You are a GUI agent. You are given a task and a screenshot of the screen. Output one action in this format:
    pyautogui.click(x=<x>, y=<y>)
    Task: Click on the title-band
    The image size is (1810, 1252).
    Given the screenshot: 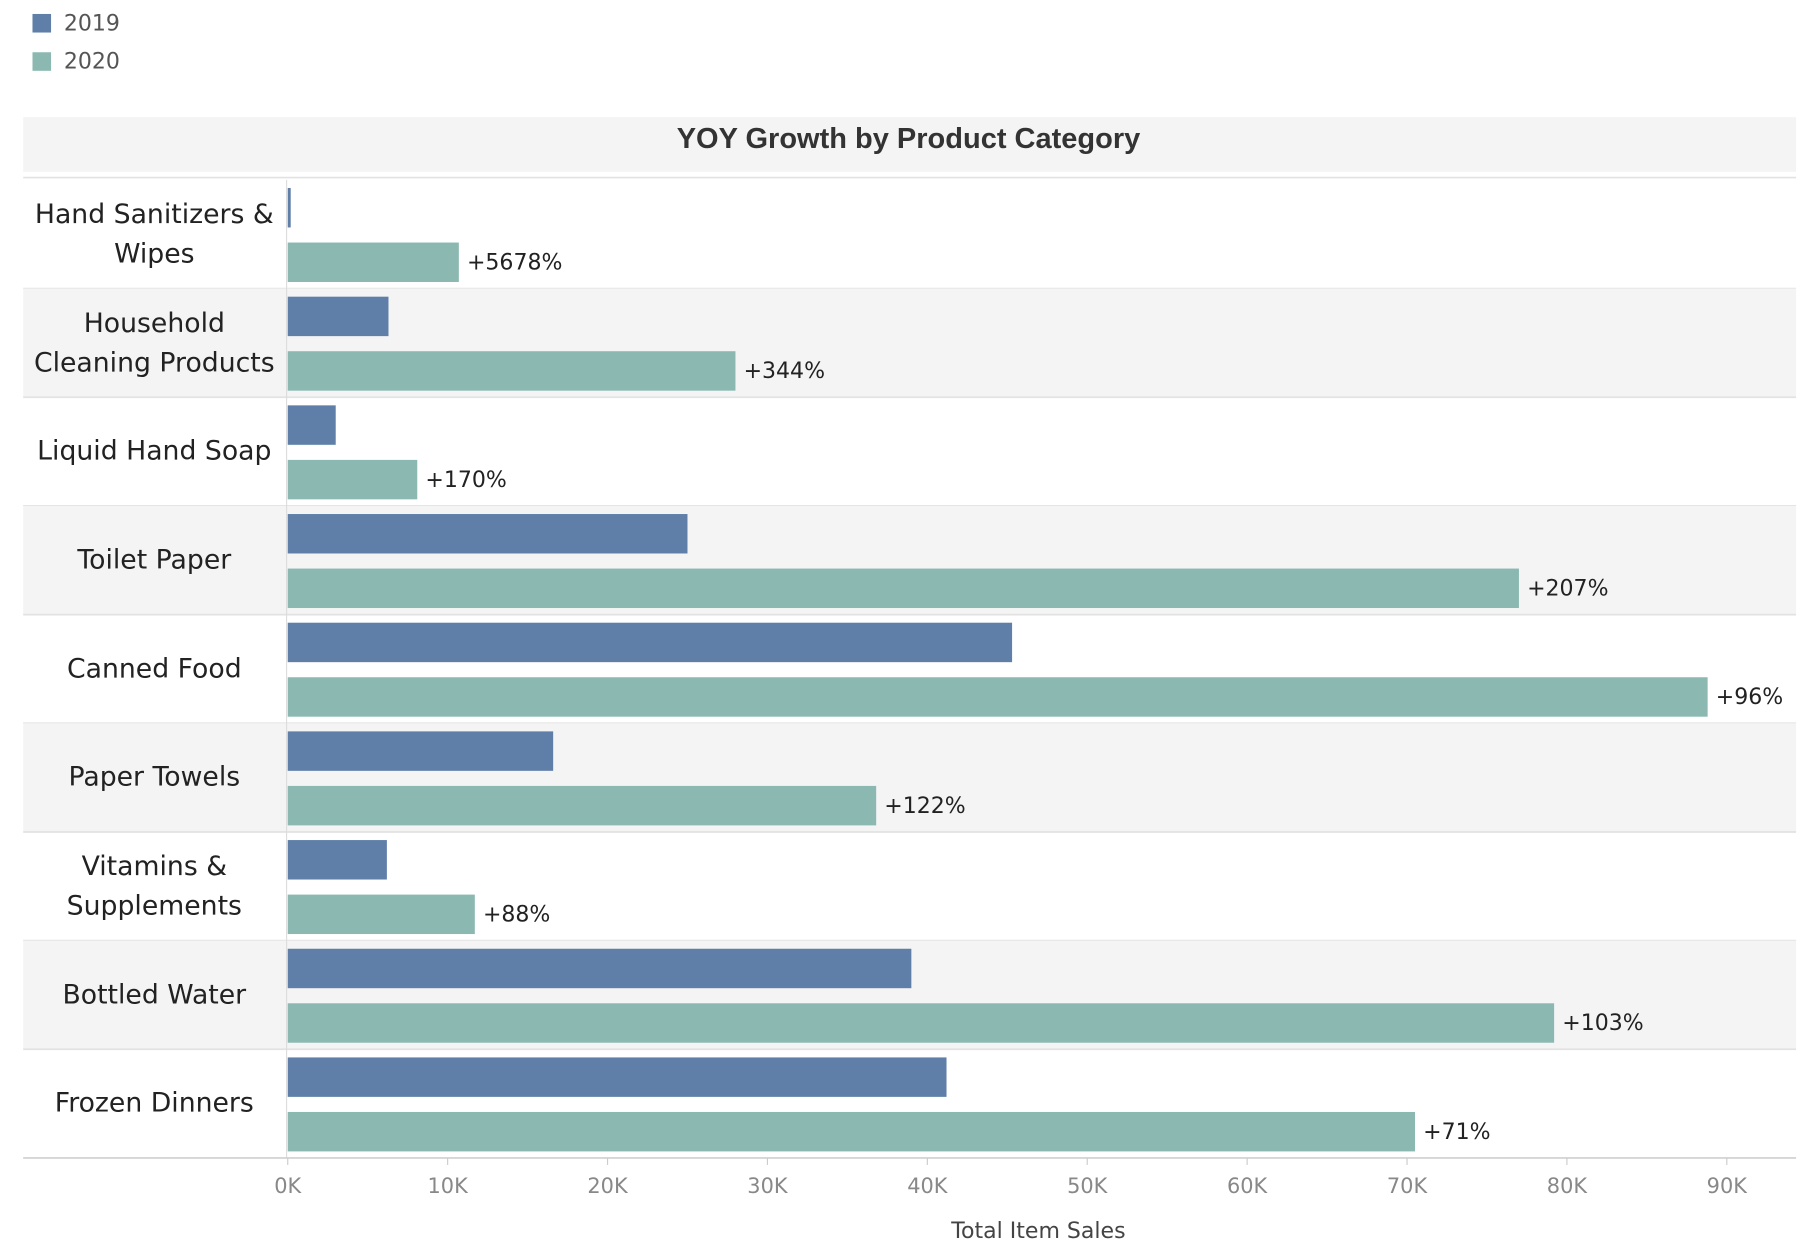 What is the action you would take?
    pyautogui.click(x=910, y=144)
    